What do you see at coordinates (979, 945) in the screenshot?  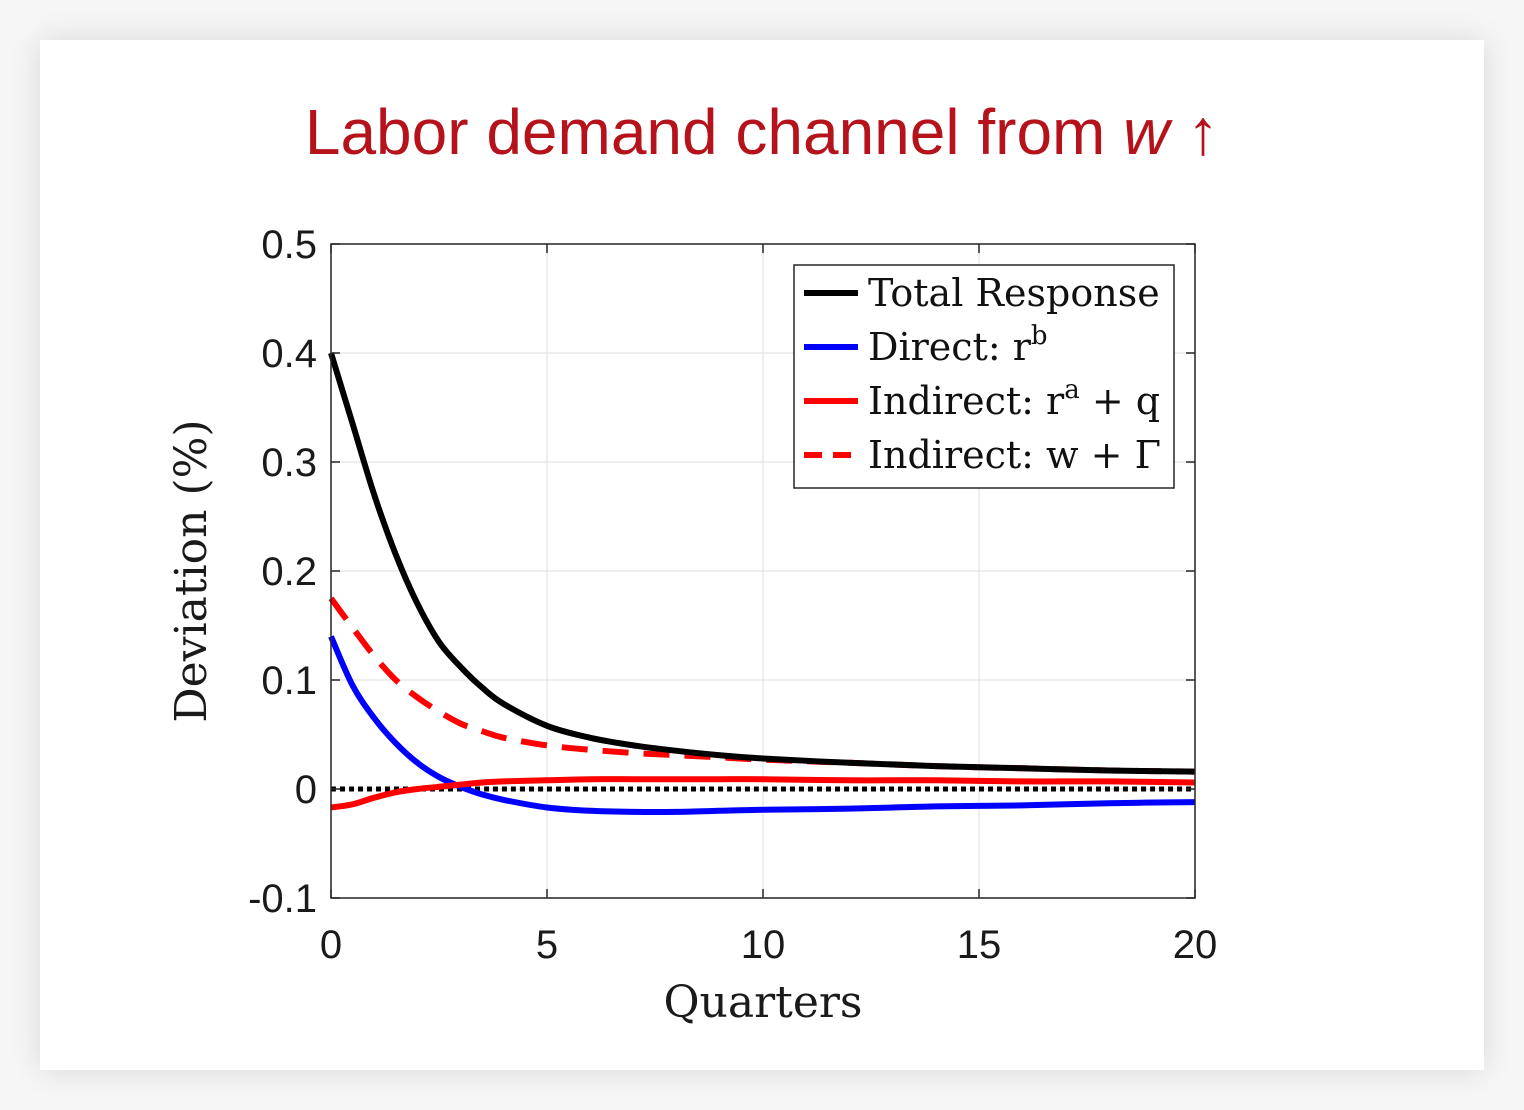 I see `x-tick-label: 15` at bounding box center [979, 945].